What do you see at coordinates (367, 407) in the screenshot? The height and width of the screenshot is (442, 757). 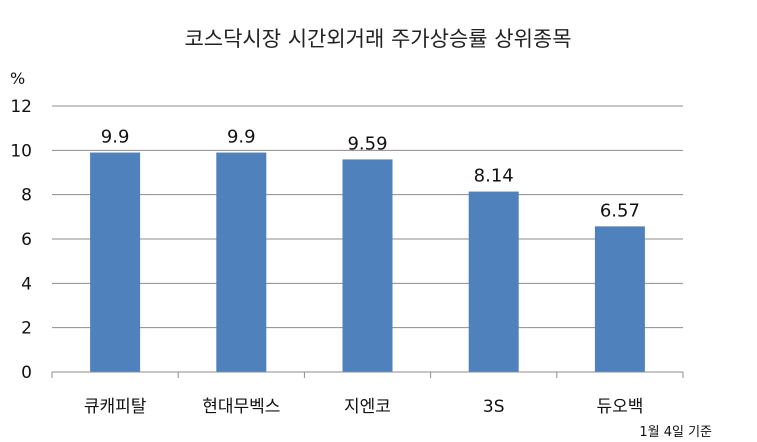 I see `x-tick-label: 지엔코` at bounding box center [367, 407].